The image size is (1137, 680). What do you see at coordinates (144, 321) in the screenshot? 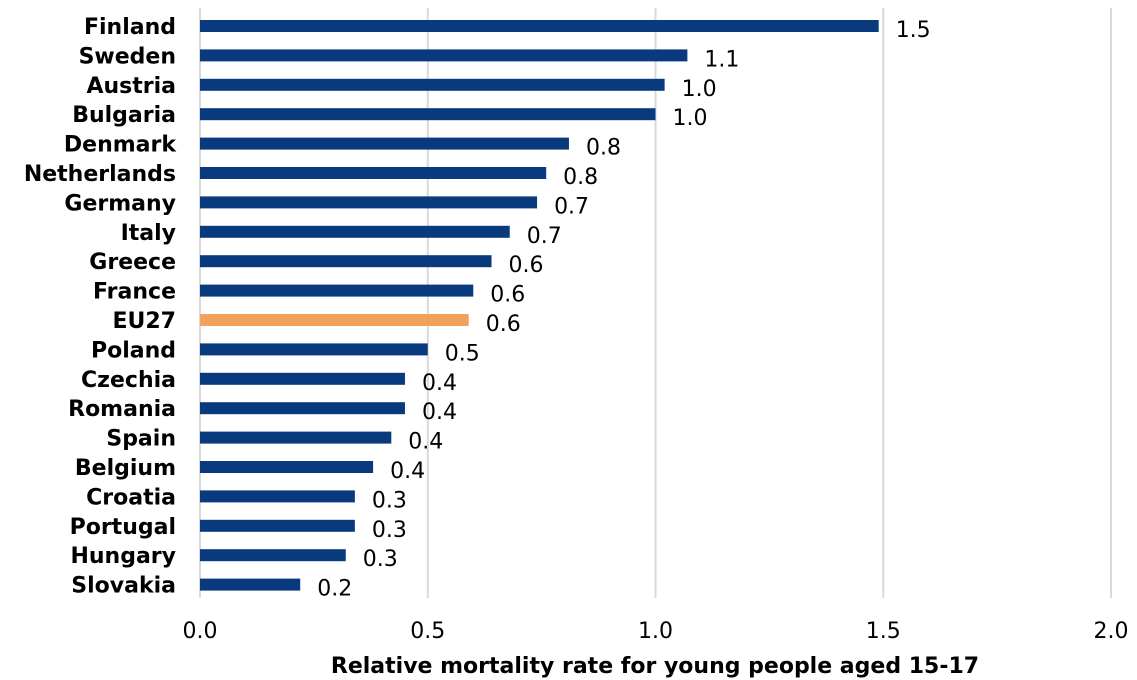
I see `category-label: EU27` at bounding box center [144, 321].